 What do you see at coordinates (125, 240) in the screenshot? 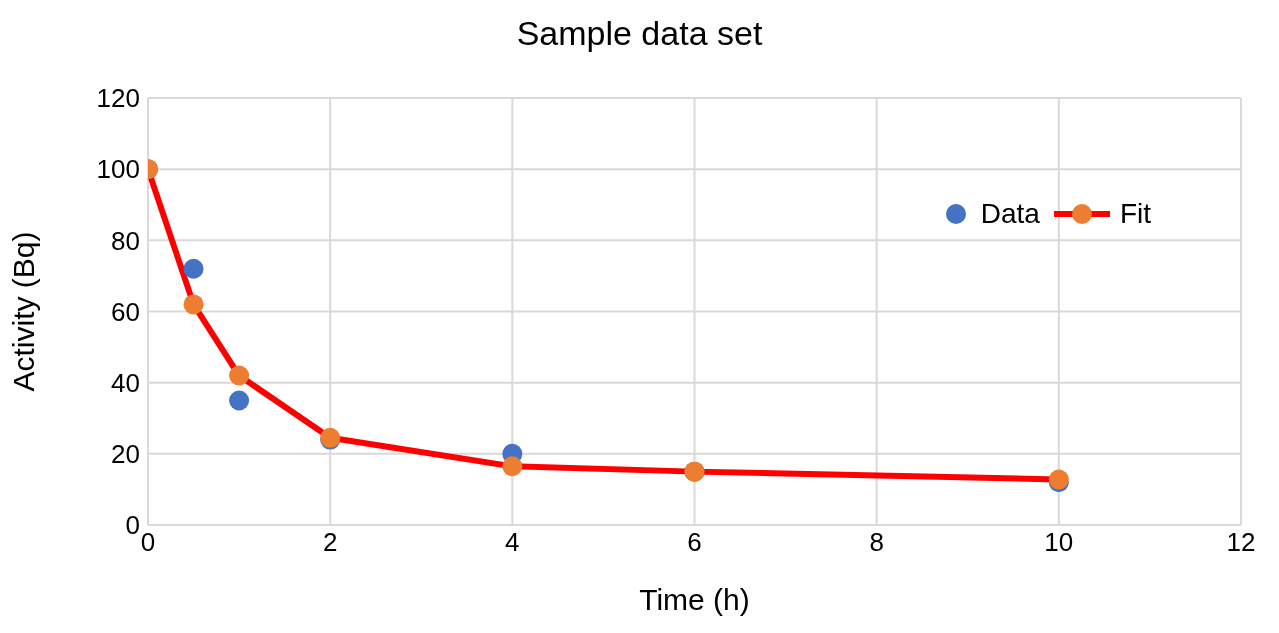
I see `y-tick-label: 80` at bounding box center [125, 240].